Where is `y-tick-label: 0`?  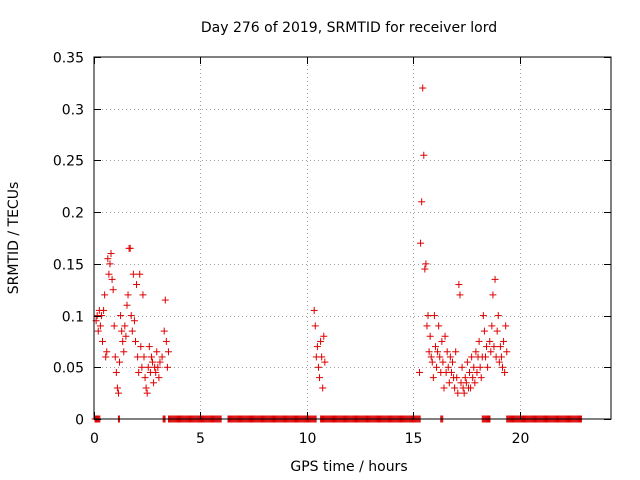 y-tick-label: 0 is located at coordinates (79, 421).